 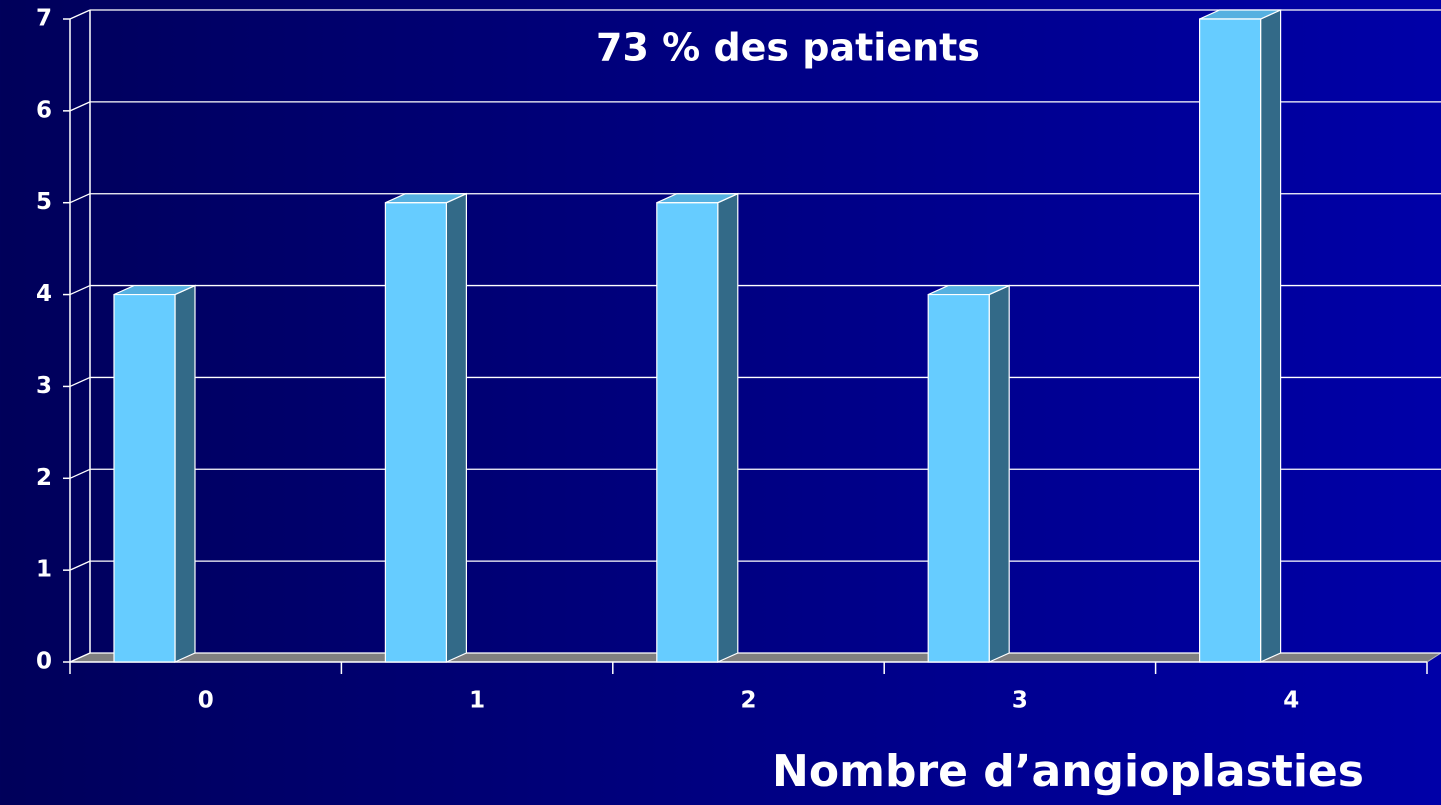 What do you see at coordinates (44, 386) in the screenshot?
I see `y-tick-label: 3` at bounding box center [44, 386].